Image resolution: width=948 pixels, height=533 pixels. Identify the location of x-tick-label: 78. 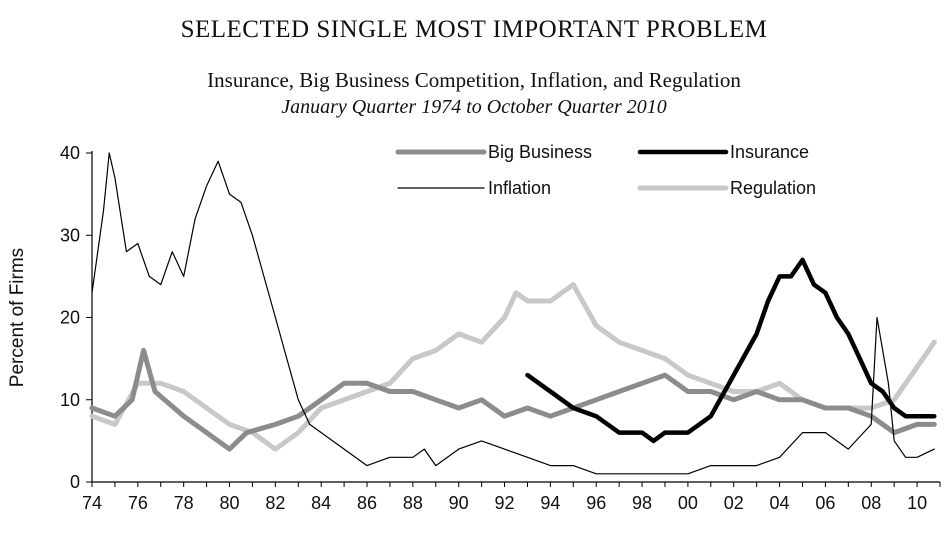
(184, 503).